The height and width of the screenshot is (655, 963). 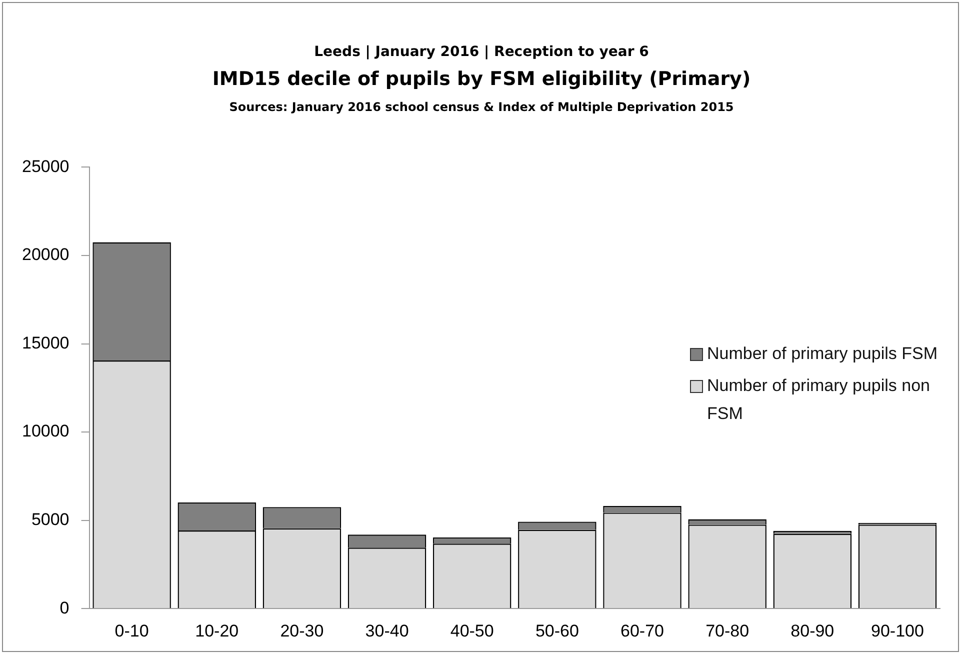 I want to click on y-tick-label: 15000, so click(x=46, y=342).